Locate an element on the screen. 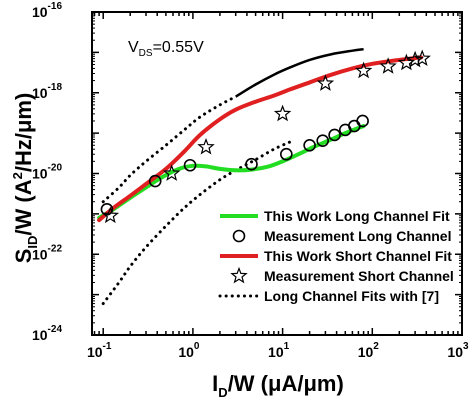  annotation-vds: VDS=0.55V is located at coordinates (166, 49).